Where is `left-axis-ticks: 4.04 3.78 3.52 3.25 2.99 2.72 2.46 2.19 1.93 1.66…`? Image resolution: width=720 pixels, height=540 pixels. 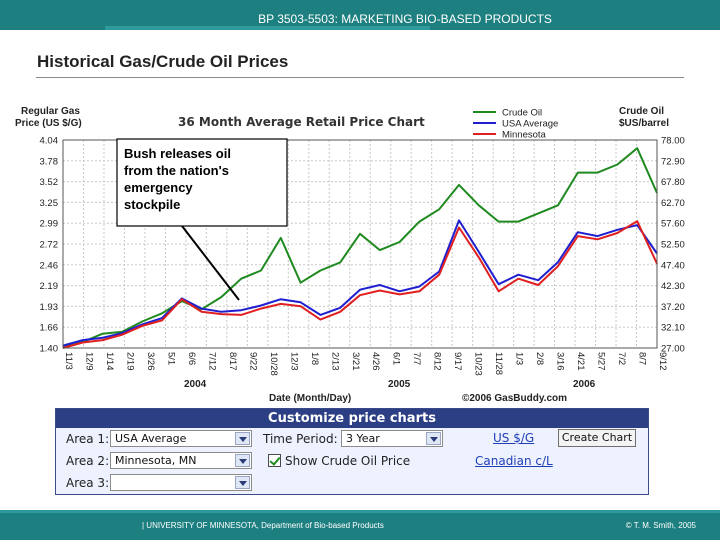 left-axis-ticks: 4.04 3.78 3.52 3.25 2.99 2.72 2.46 2.19 1.93 1.66… is located at coordinates (49, 245).